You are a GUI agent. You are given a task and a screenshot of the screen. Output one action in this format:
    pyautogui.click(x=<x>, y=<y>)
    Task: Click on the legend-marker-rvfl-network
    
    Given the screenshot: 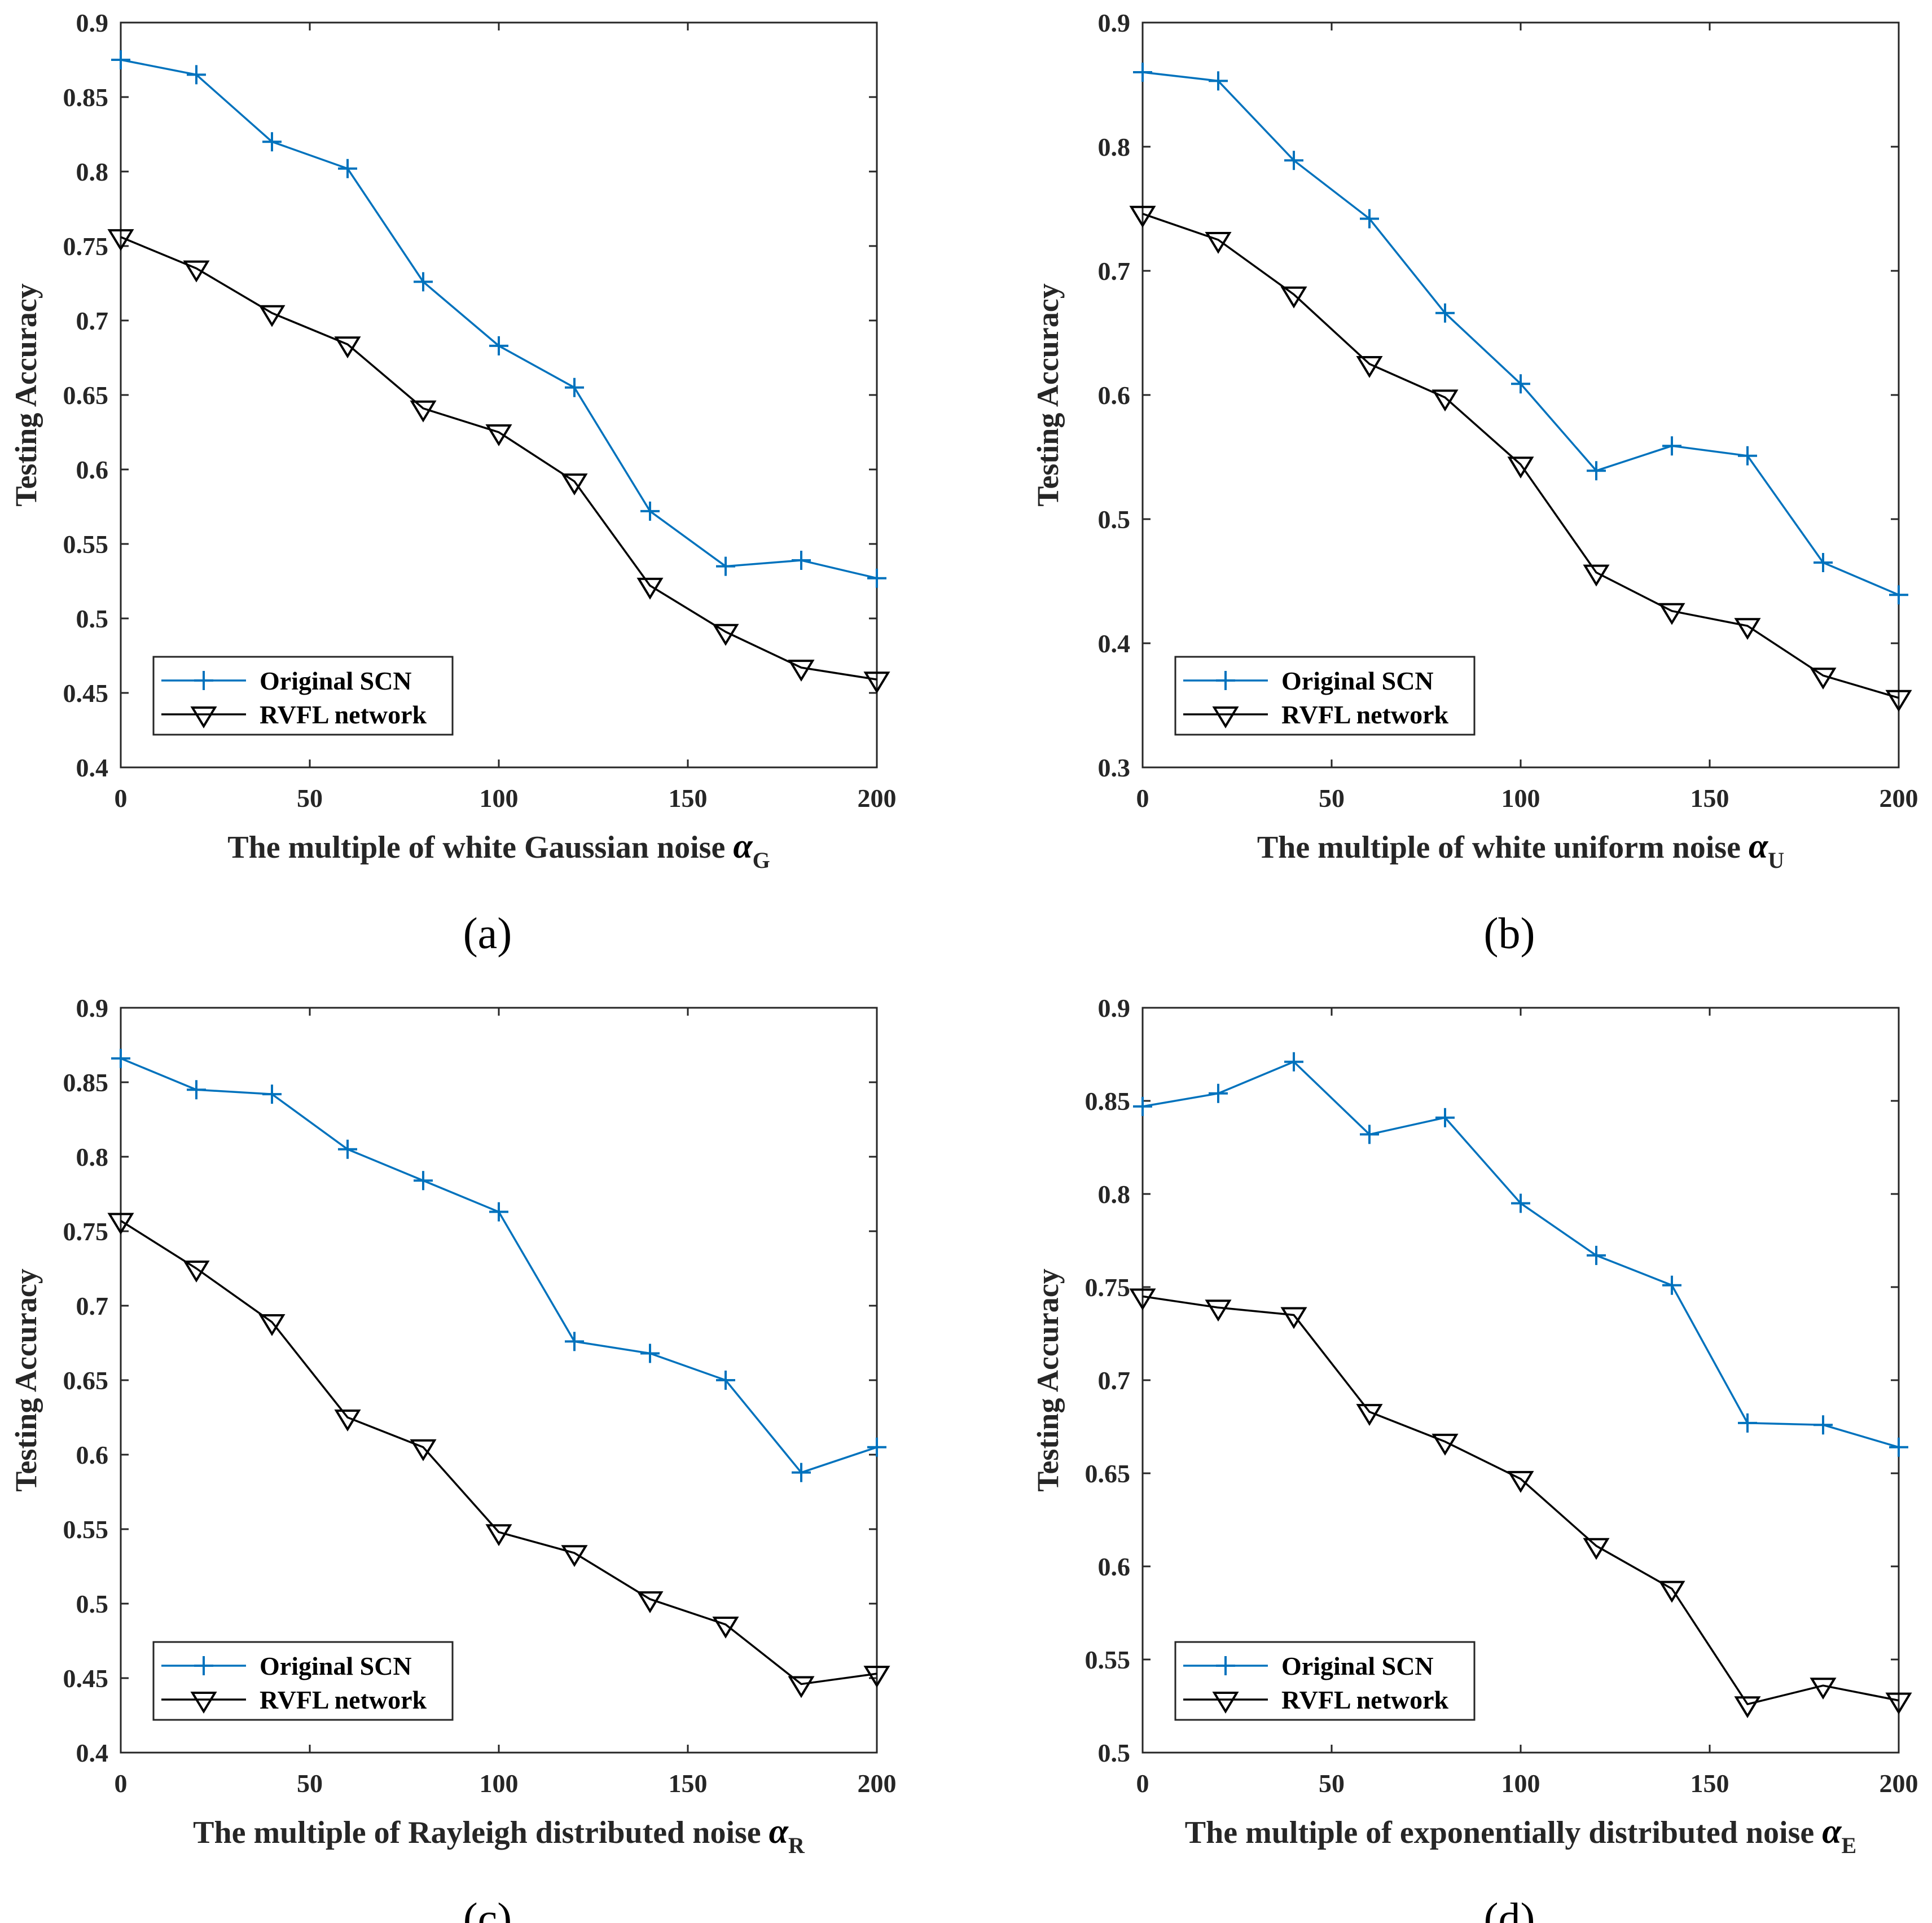 What is the action you would take?
    pyautogui.click(x=203, y=1703)
    